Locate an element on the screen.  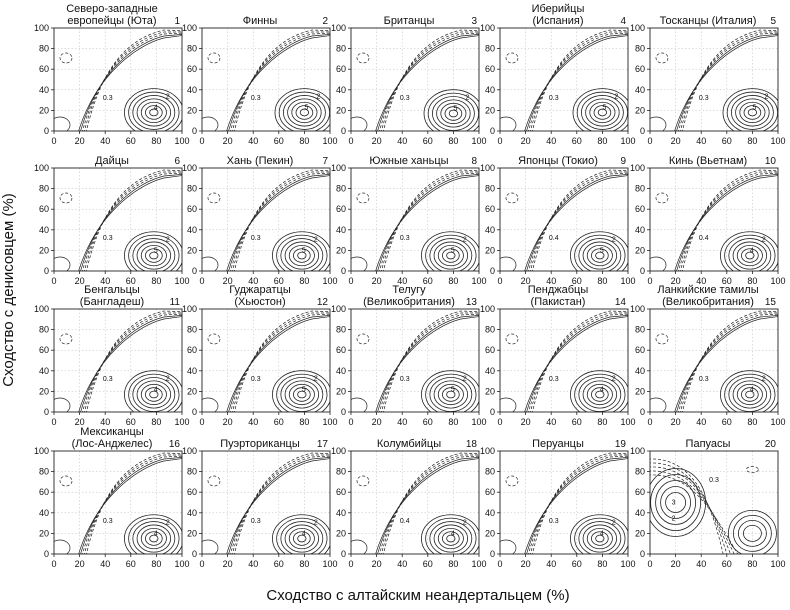
panel-title: Тосканцы (Италия) is located at coordinates (708, 21).